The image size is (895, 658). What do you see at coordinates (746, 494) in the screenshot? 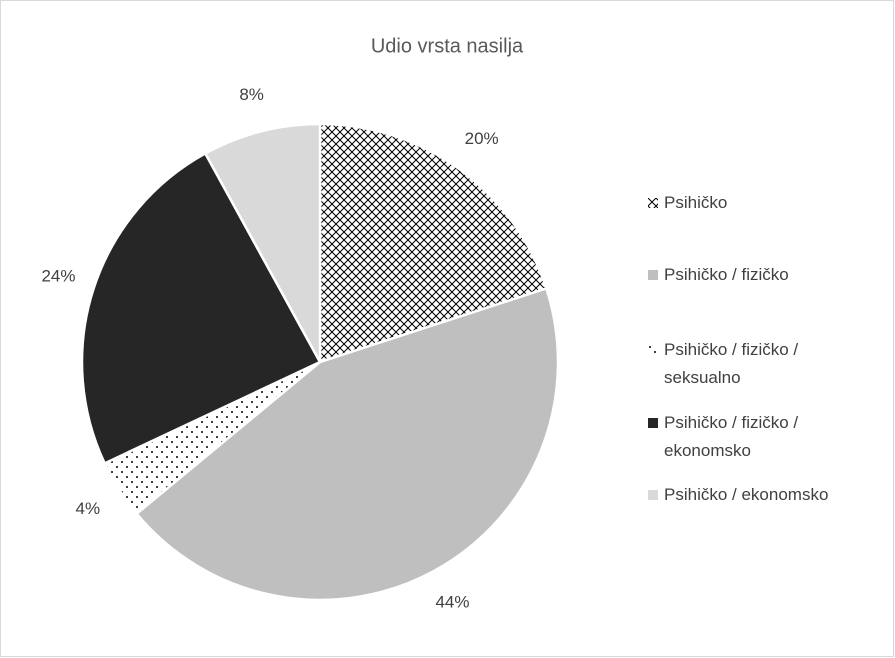
I see `legend-label: Psihičko / ekonomsko` at bounding box center [746, 494].